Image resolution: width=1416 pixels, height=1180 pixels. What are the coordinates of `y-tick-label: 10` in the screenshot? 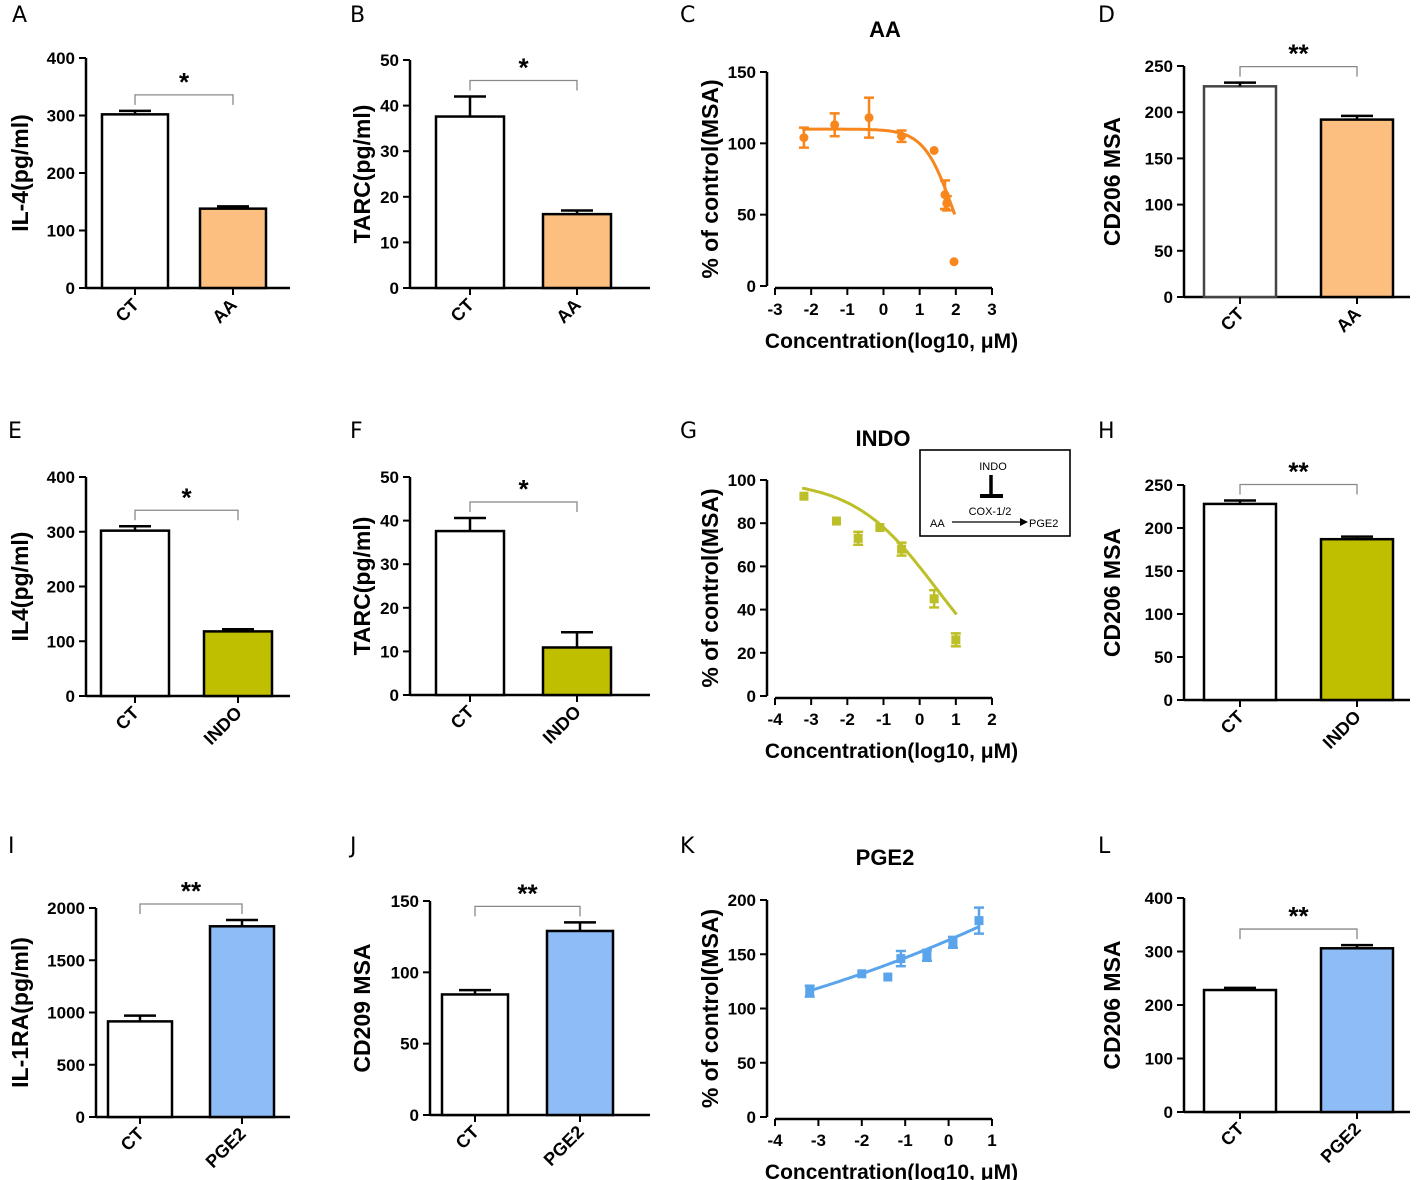 It's located at (389, 651).